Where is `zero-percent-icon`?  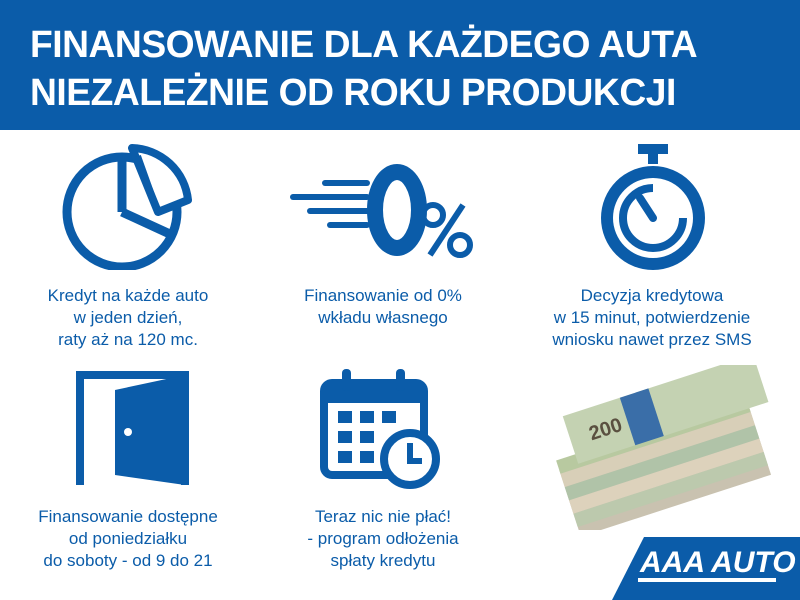
zero-percent-icon is located at coordinates (381, 211).